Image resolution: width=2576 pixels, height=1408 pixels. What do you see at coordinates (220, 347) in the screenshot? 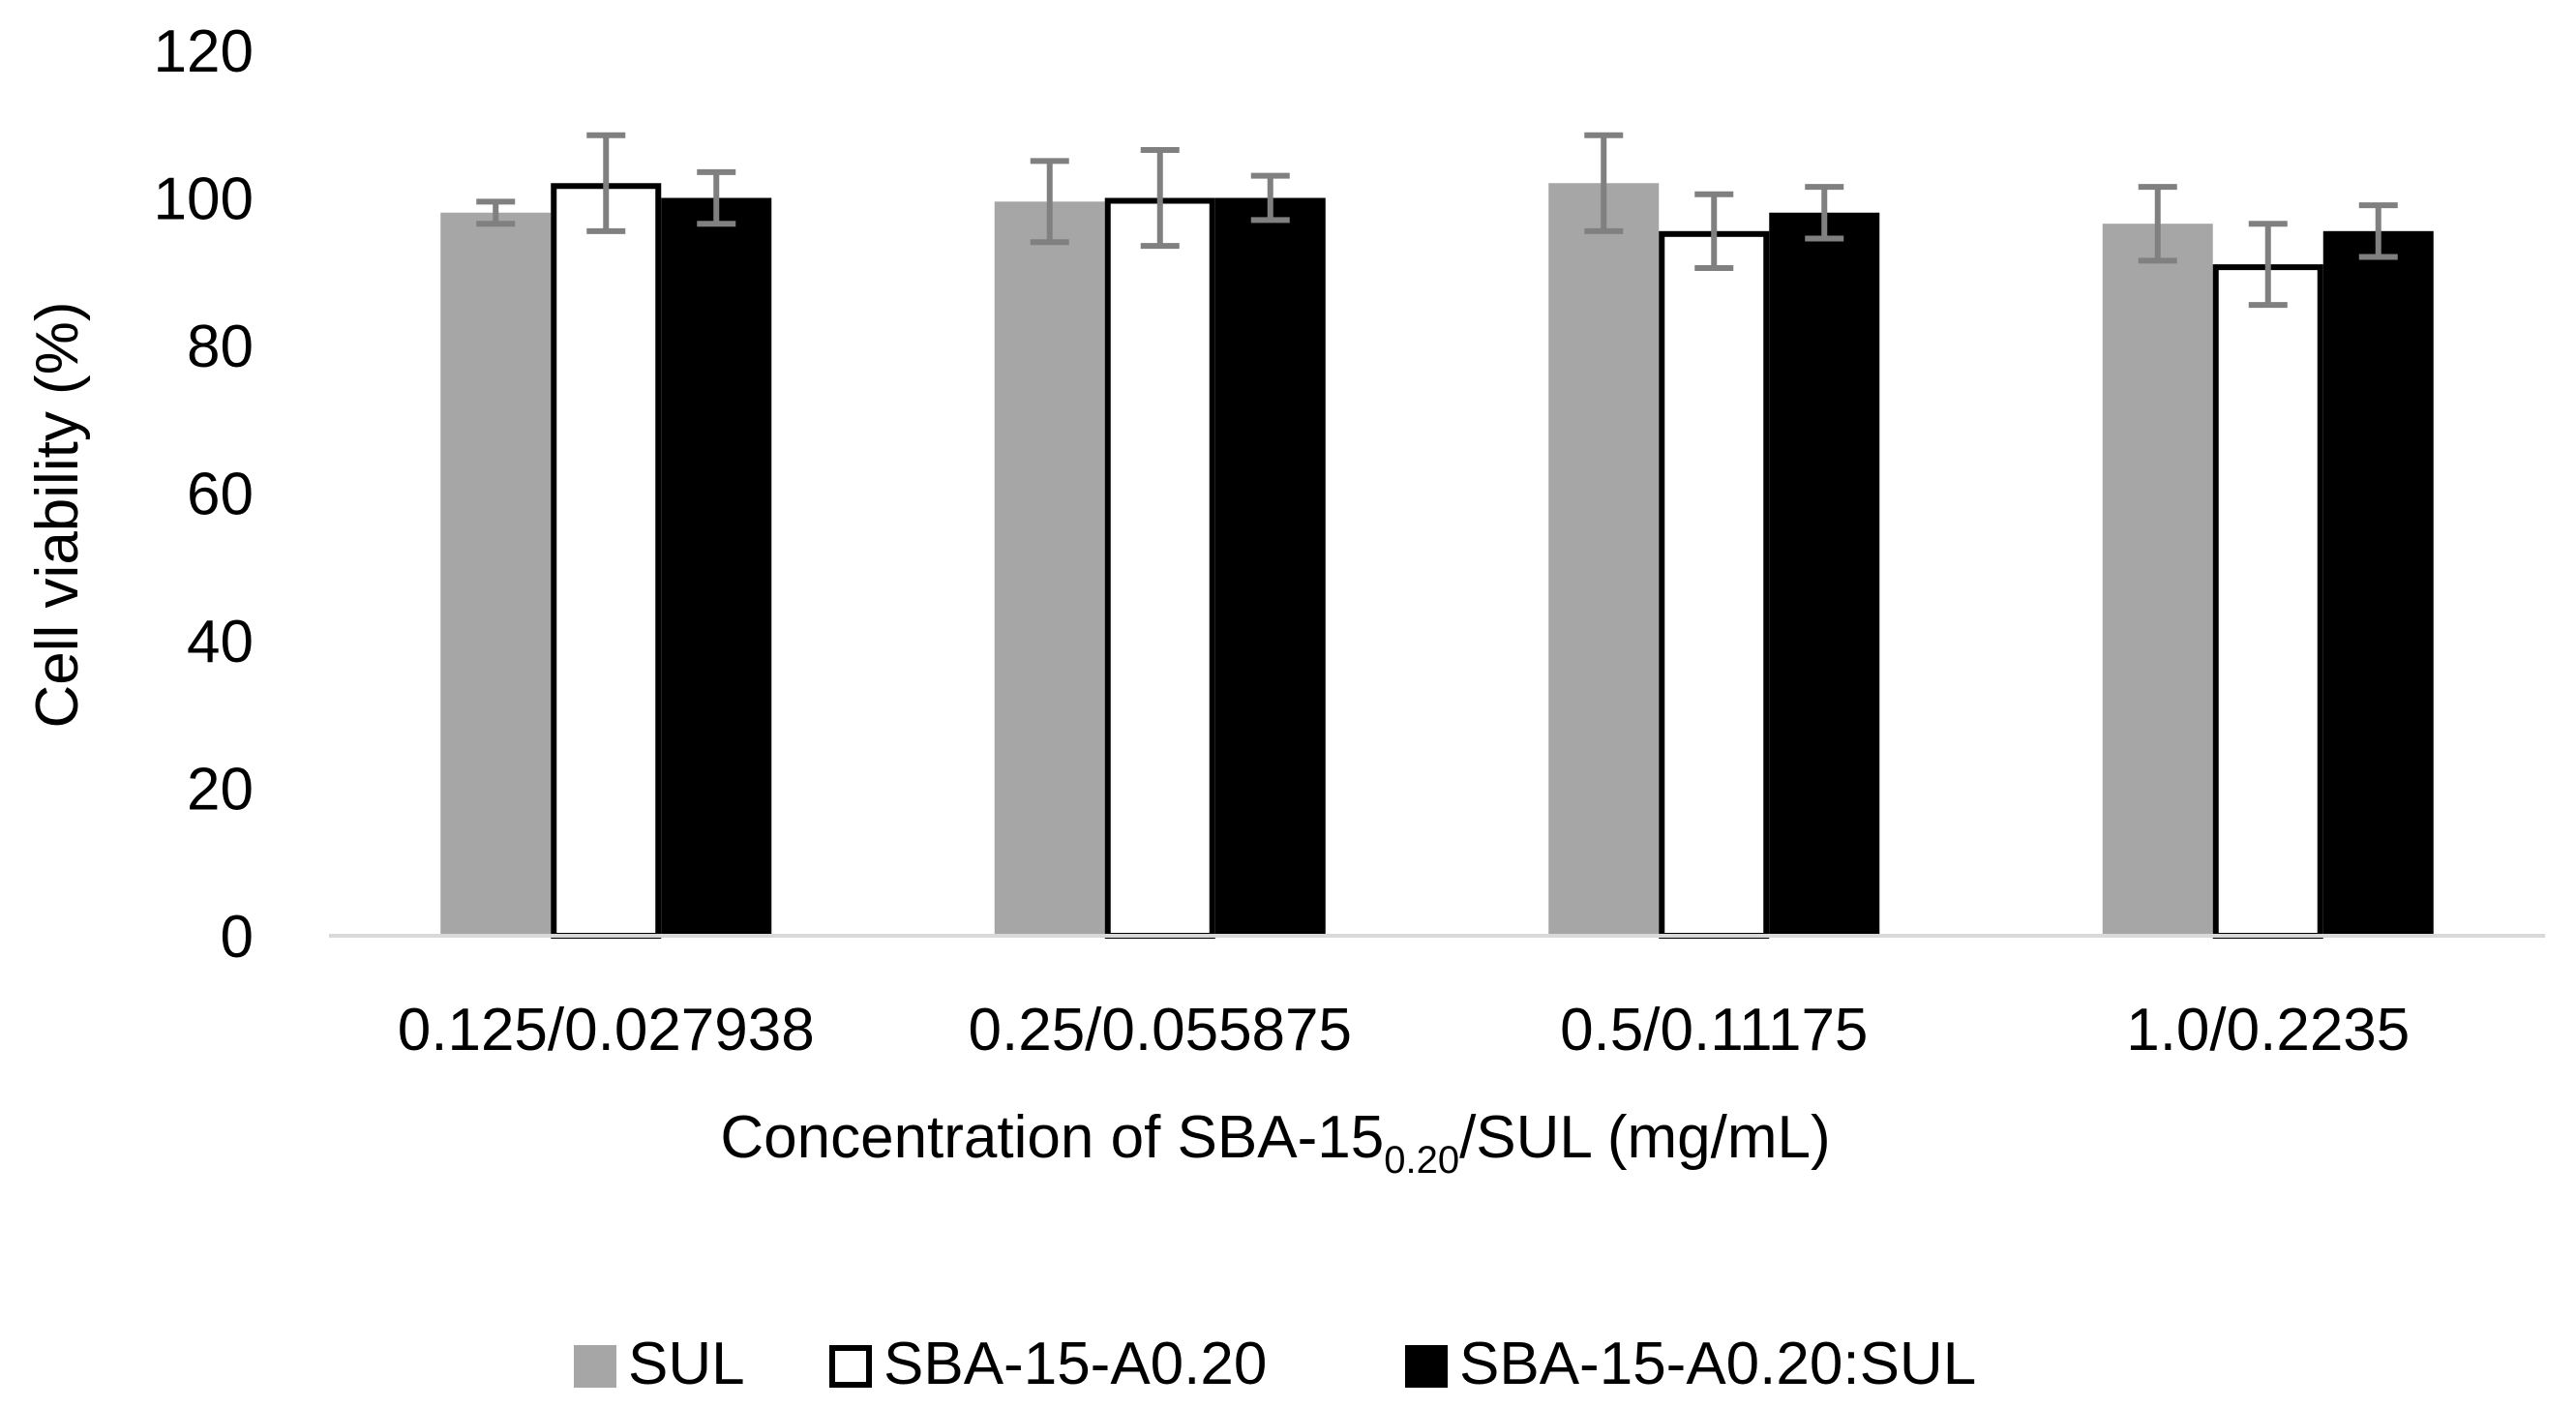
I see `y-tick-label: 80` at bounding box center [220, 347].